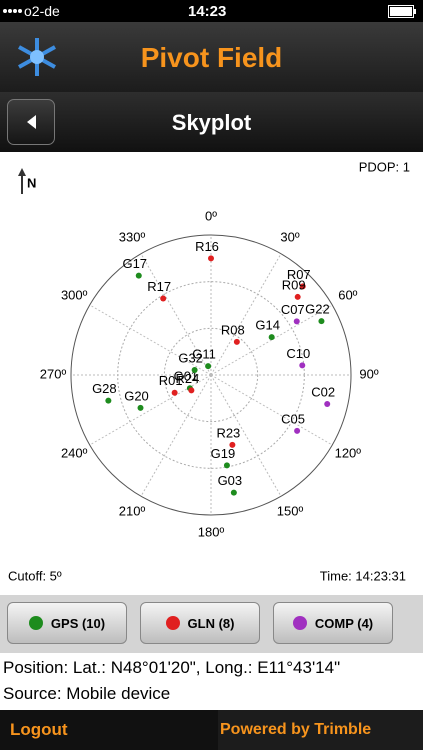 The width and height of the screenshot is (423, 750). I want to click on azimuth-label: 120º, so click(348, 452).